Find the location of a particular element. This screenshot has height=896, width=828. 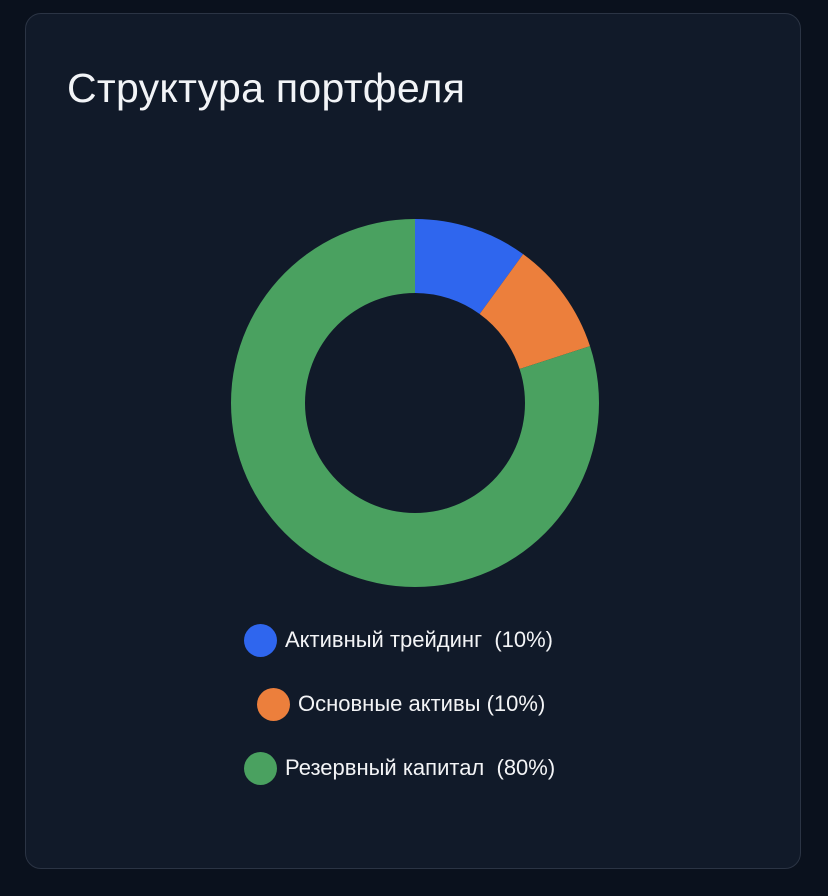

card-title: Структура портфеля is located at coordinates (266, 88).